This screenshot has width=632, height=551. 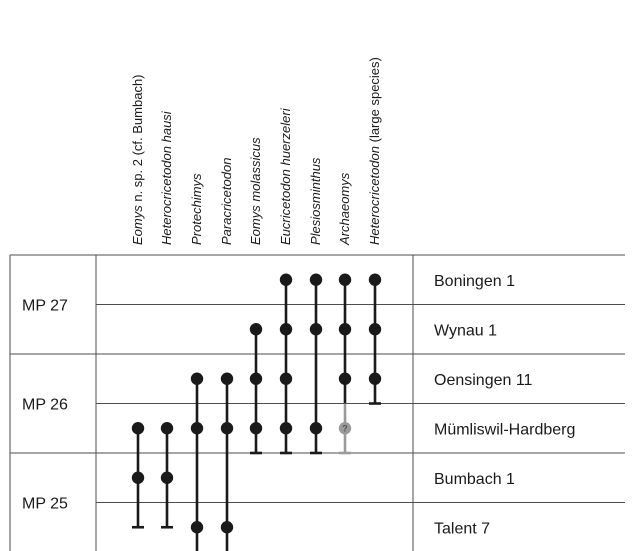 I want to click on taxon-label-part: Heterocricetodon hausi, so click(x=166, y=177).